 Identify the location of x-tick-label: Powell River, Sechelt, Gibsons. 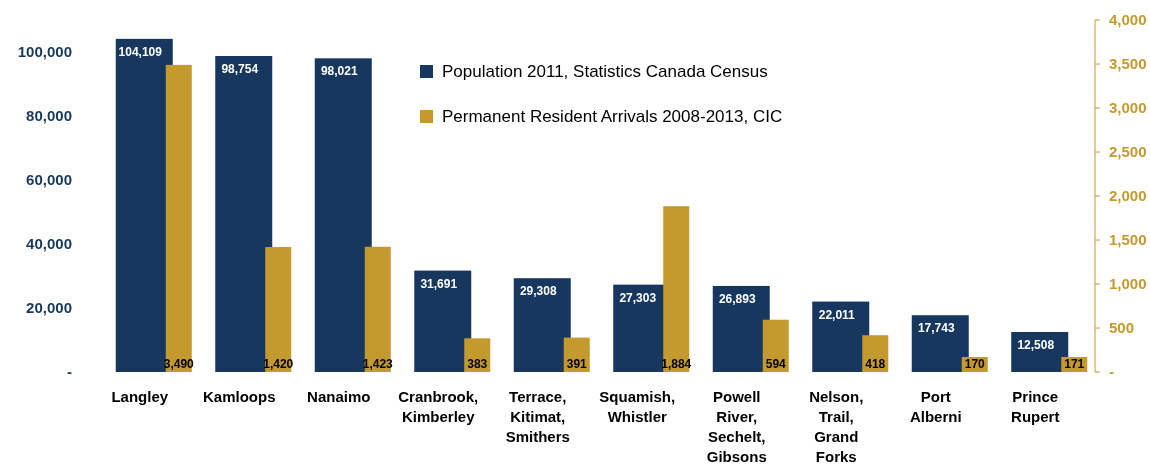
(736, 426).